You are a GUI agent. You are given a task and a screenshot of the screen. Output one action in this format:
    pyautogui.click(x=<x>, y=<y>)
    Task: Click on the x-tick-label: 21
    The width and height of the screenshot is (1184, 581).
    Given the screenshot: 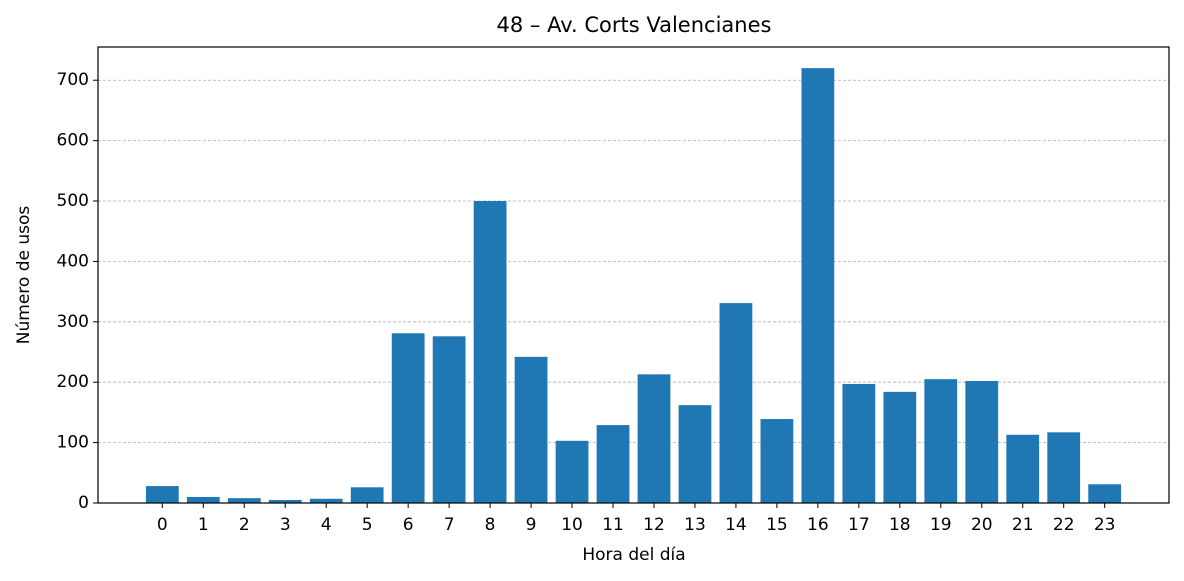 What is the action you would take?
    pyautogui.click(x=1023, y=525)
    